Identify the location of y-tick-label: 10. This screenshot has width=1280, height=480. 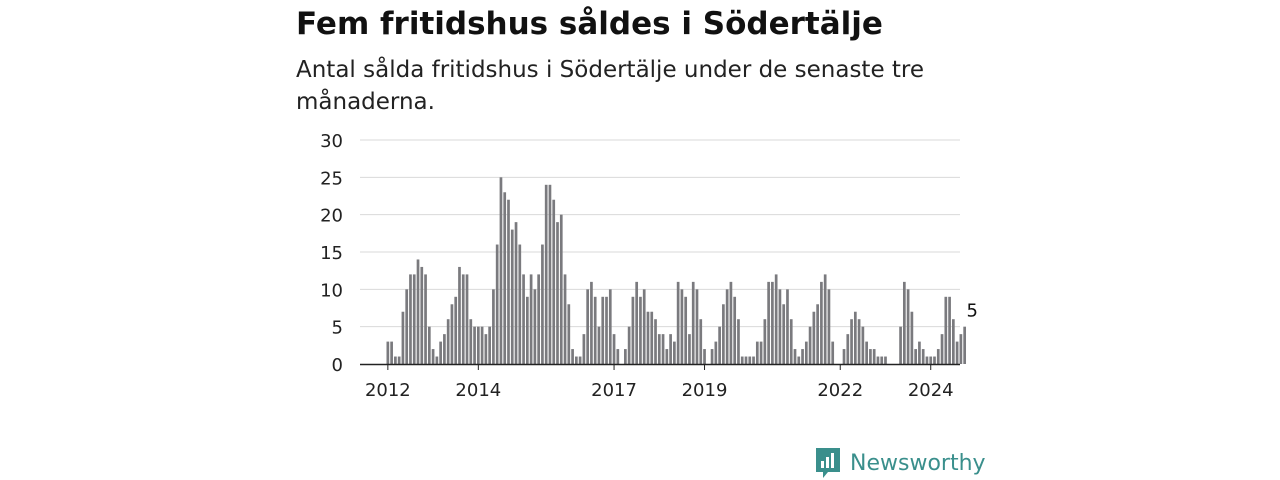
(331, 290).